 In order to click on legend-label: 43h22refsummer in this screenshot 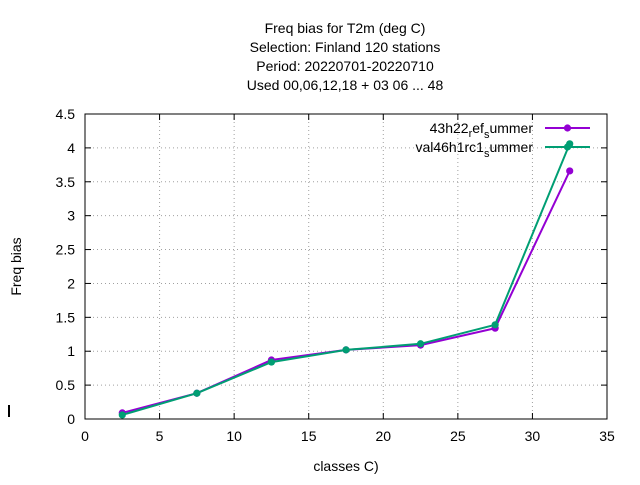, I will do `click(482, 130)`.